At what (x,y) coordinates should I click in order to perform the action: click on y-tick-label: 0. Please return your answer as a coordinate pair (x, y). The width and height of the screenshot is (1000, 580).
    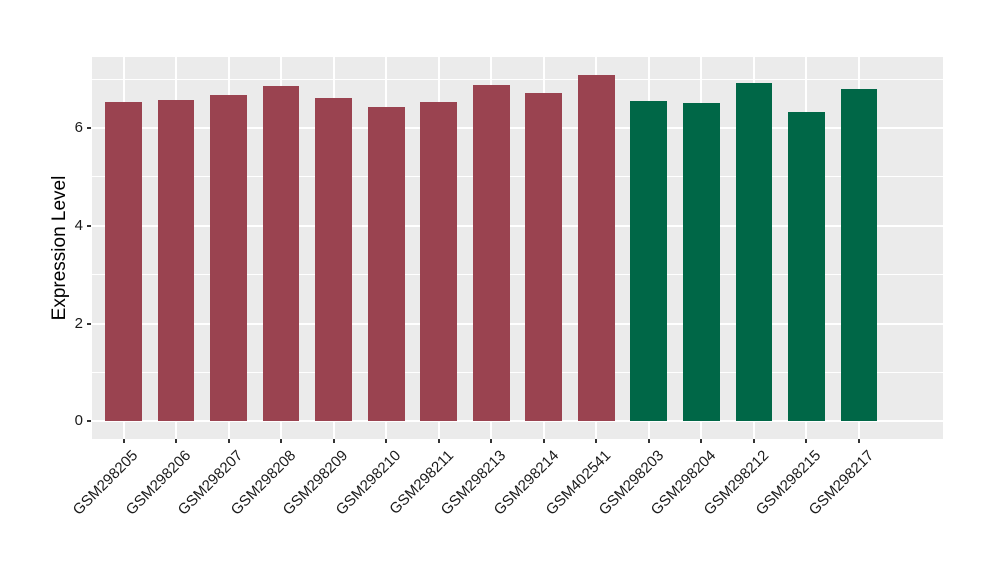
    Looking at the image, I should click on (78, 421).